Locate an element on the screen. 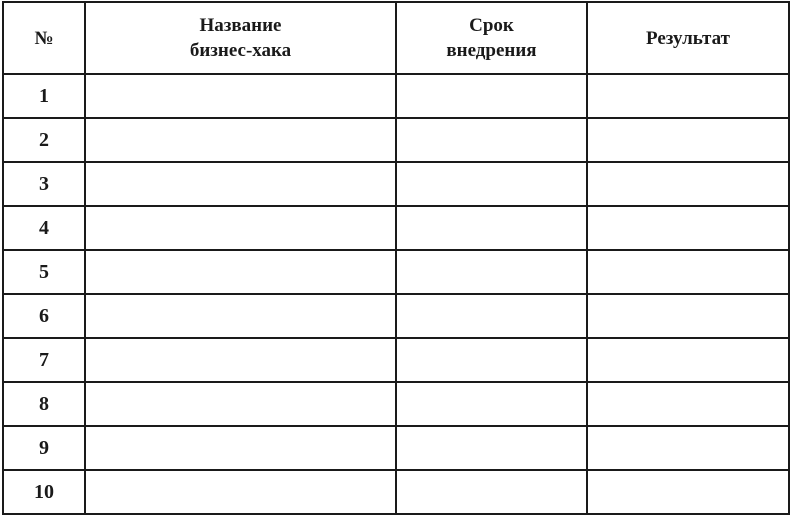 The image size is (790, 517). table-row: 3 is located at coordinates (396, 184).